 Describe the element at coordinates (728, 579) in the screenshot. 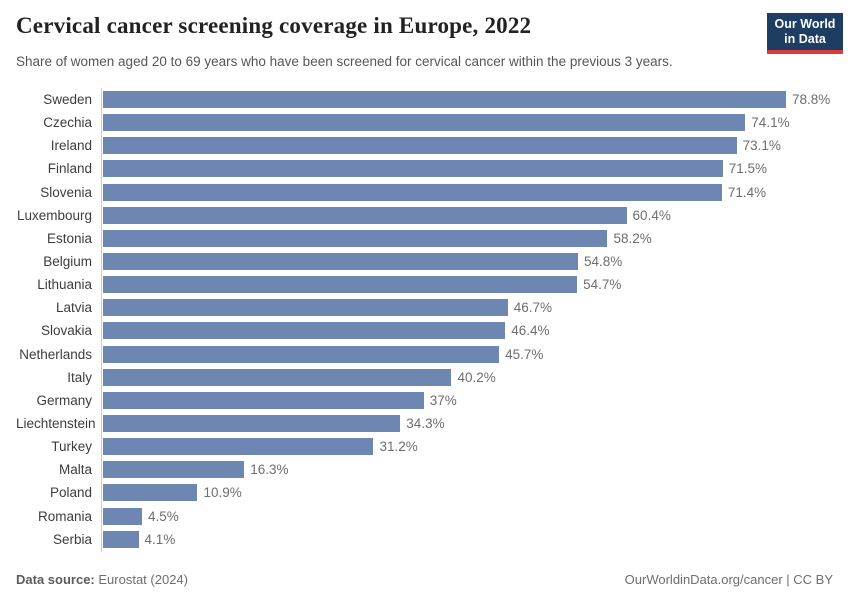

I see `credit-link: OurWorldinData.org/cancer | CC BY` at that location.